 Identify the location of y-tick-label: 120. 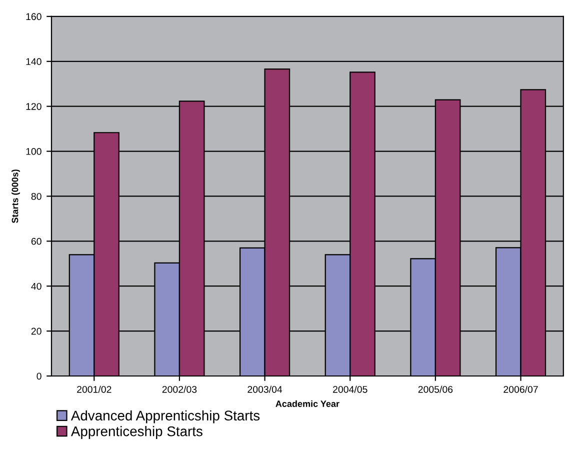
(34, 106).